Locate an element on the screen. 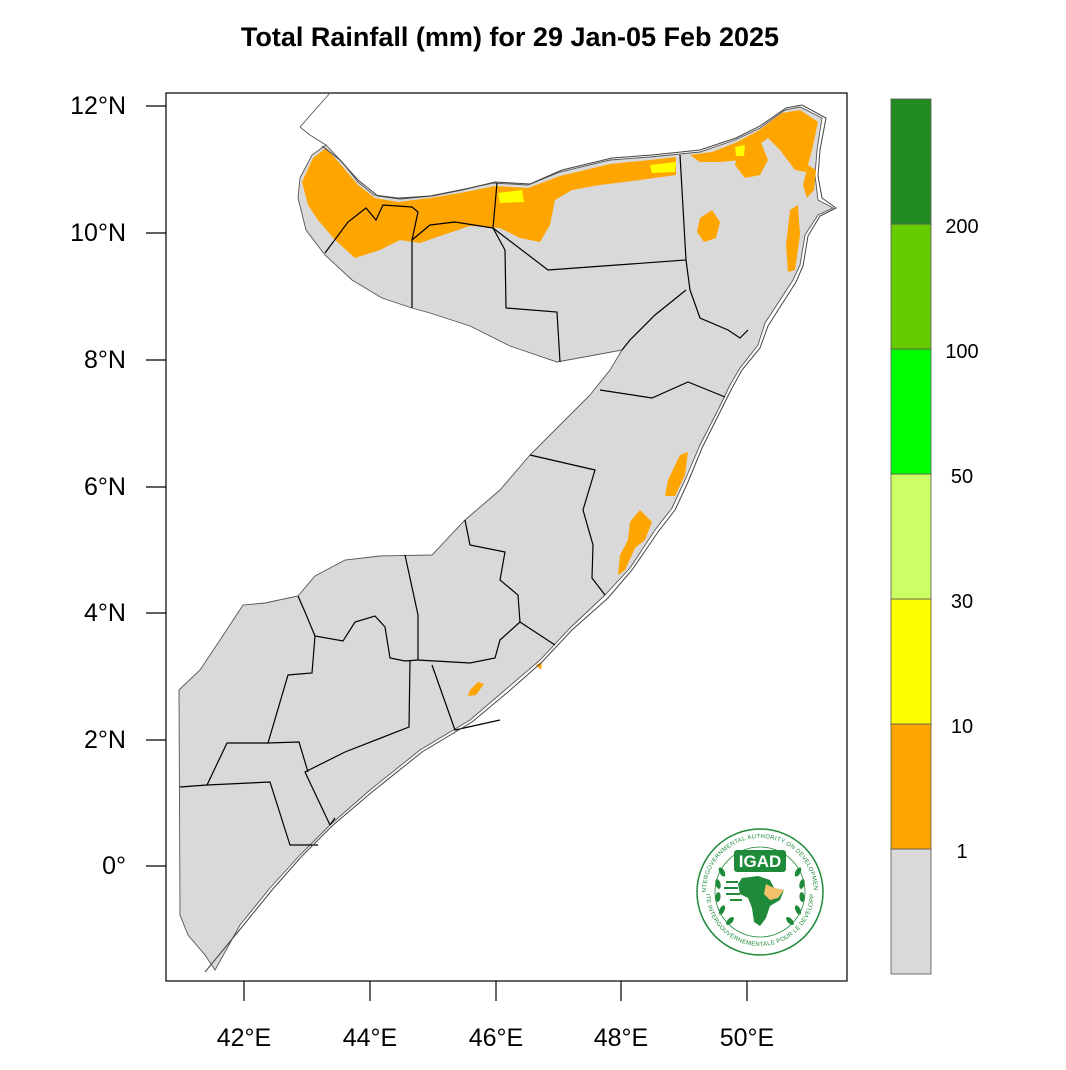 This screenshot has width=1066, height=1070. rain-patch-northwest-coast is located at coordinates (489, 203).